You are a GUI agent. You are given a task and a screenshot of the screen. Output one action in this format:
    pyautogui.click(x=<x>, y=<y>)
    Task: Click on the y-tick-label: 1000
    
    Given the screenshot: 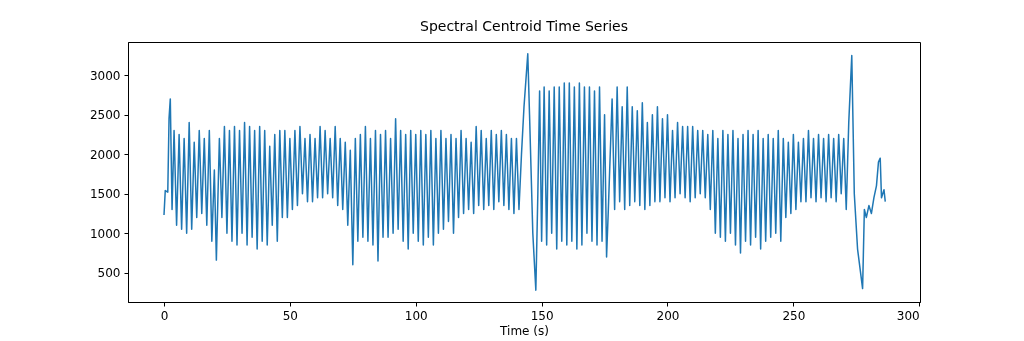 What is the action you would take?
    pyautogui.click(x=105, y=233)
    